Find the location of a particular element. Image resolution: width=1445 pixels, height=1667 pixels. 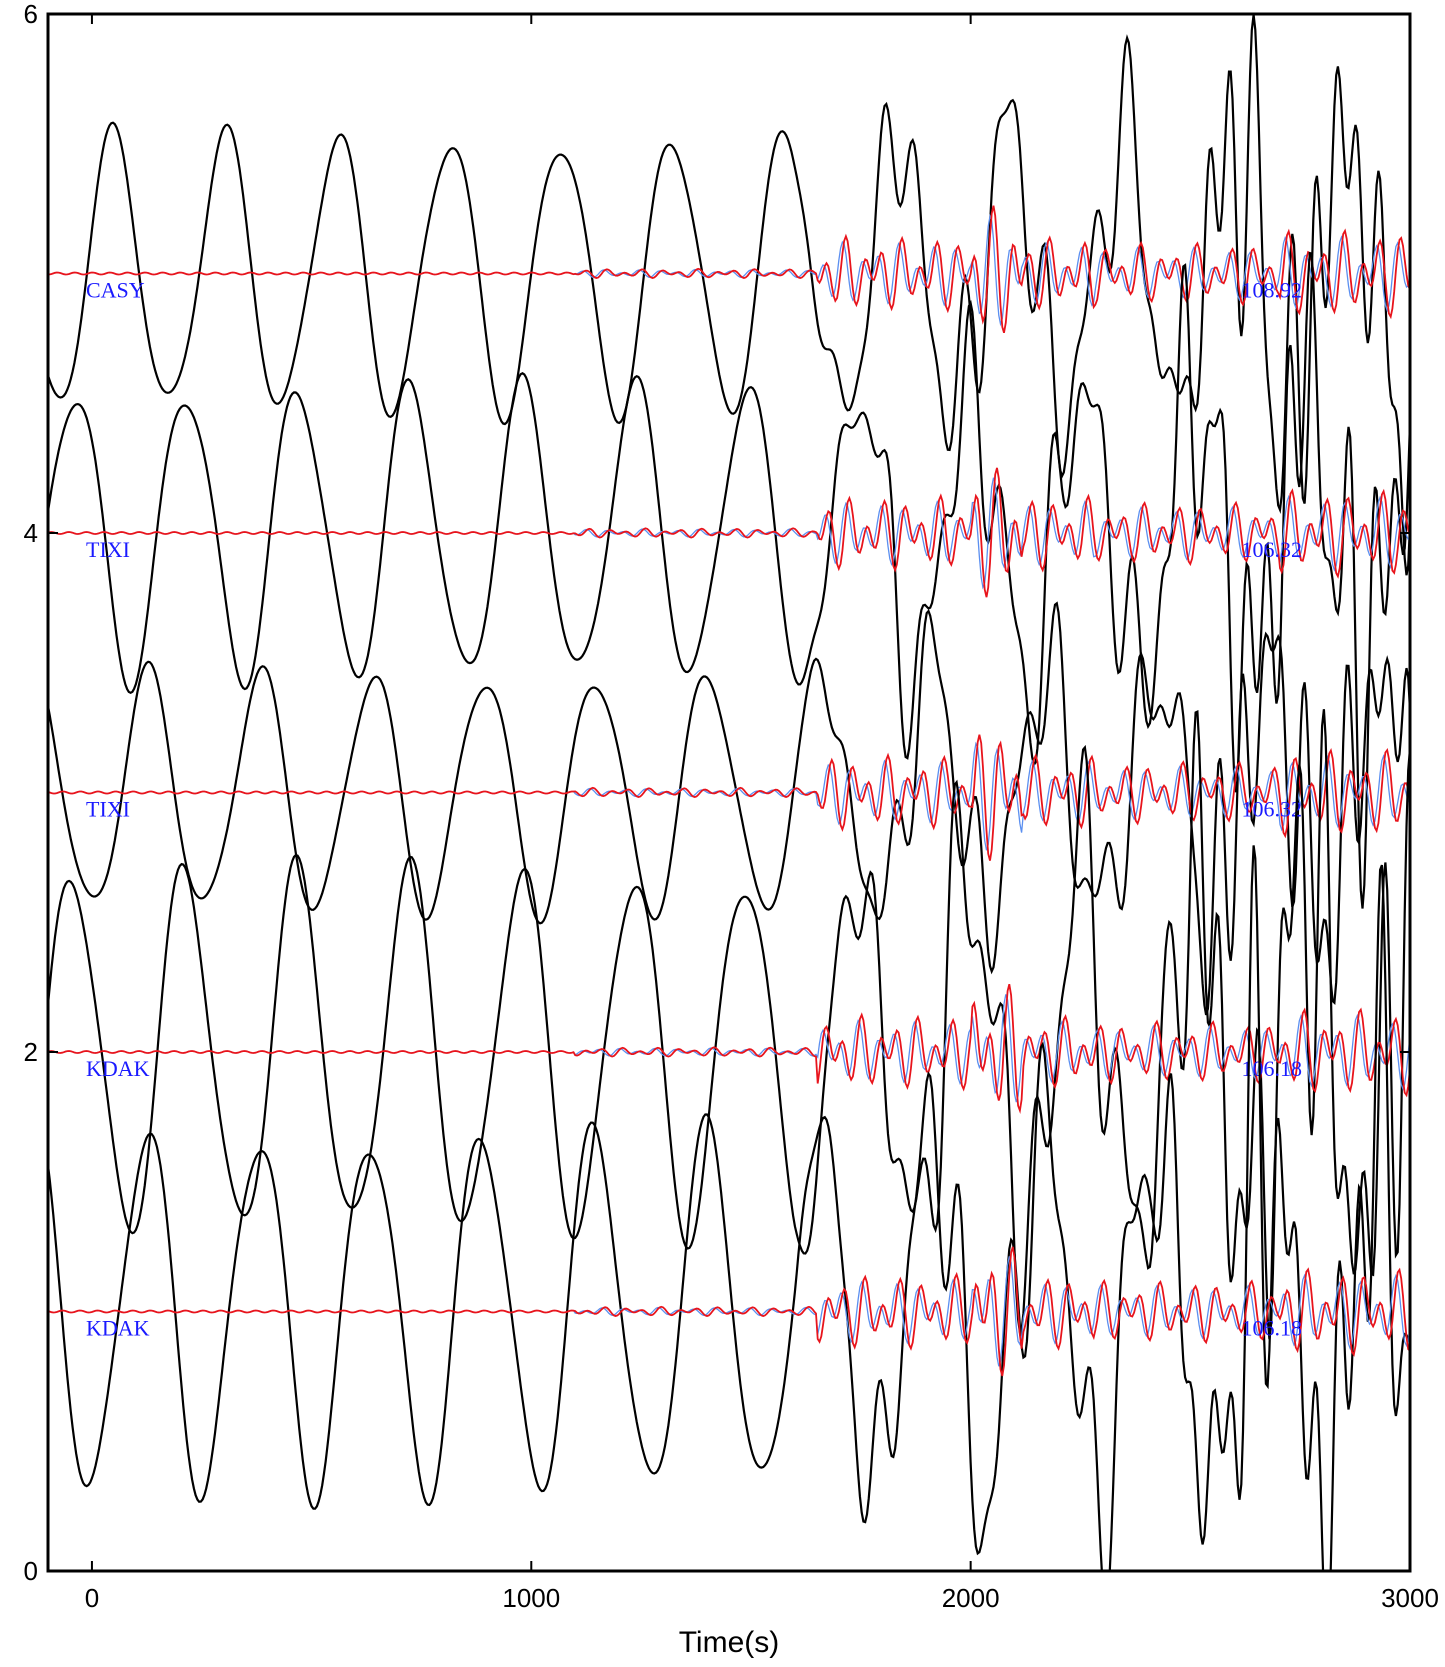

y-tick-label: 6 is located at coordinates (31, 14).